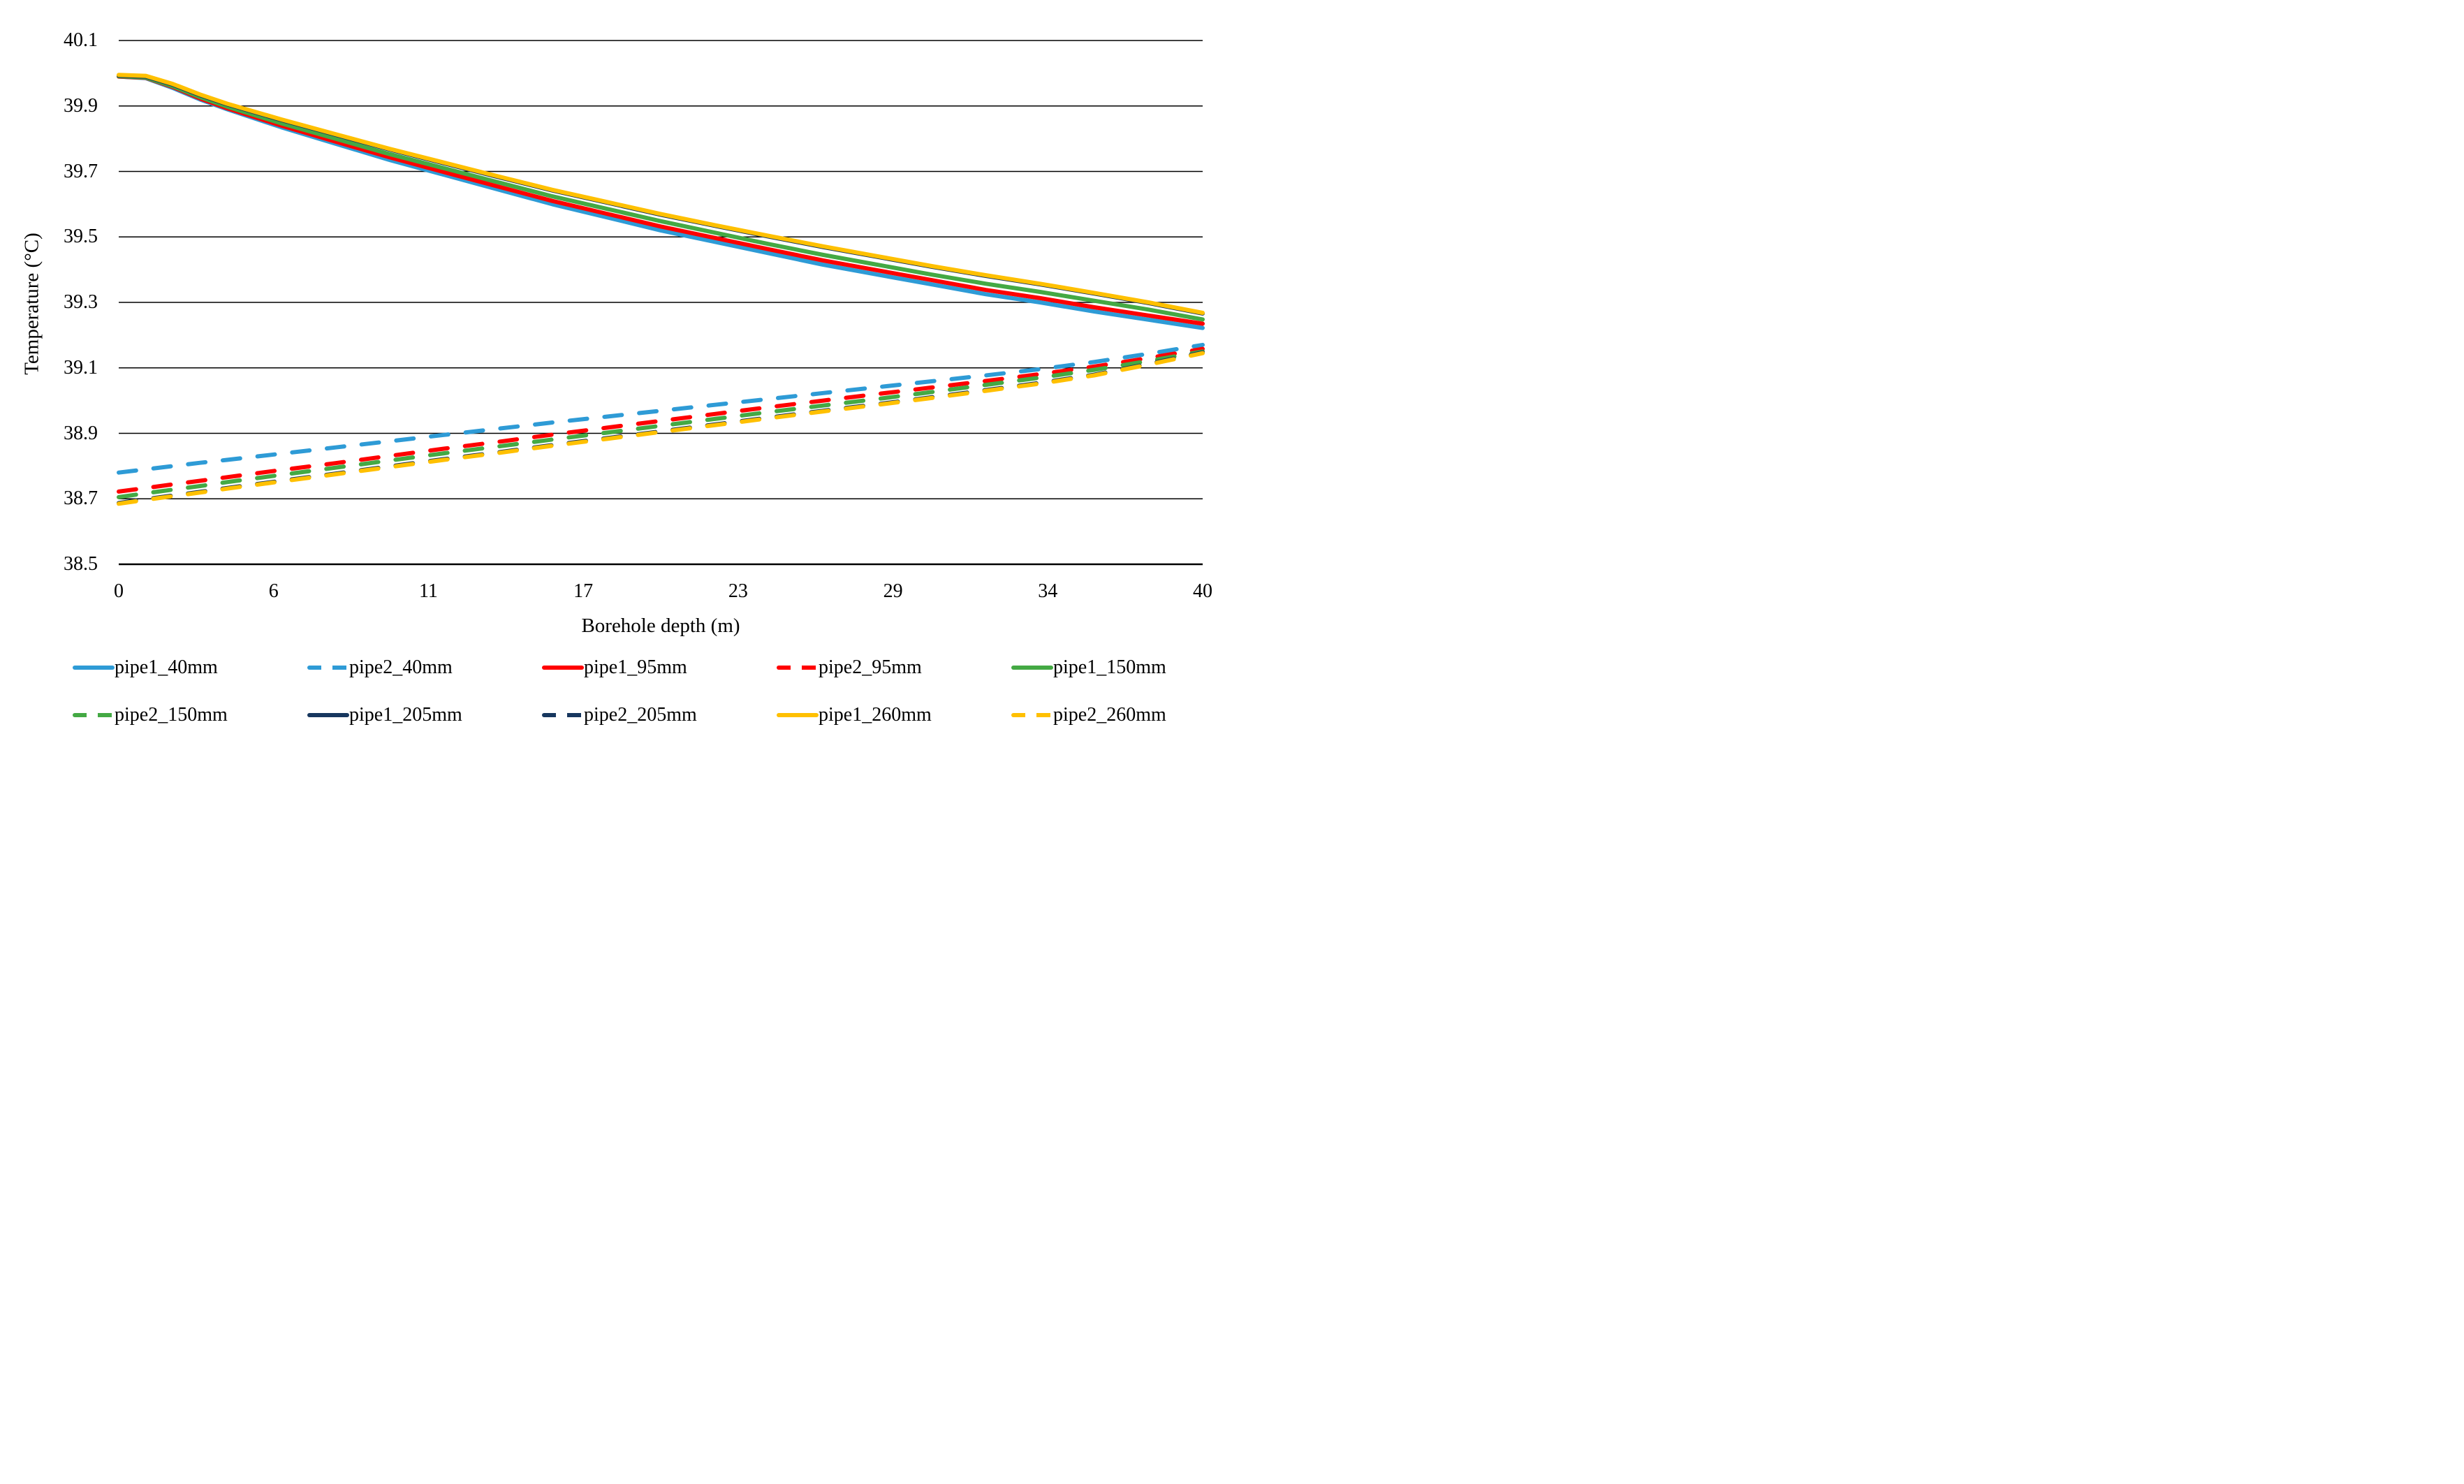  What do you see at coordinates (870, 667) in the screenshot?
I see `legend-label: pipe2_95mm` at bounding box center [870, 667].